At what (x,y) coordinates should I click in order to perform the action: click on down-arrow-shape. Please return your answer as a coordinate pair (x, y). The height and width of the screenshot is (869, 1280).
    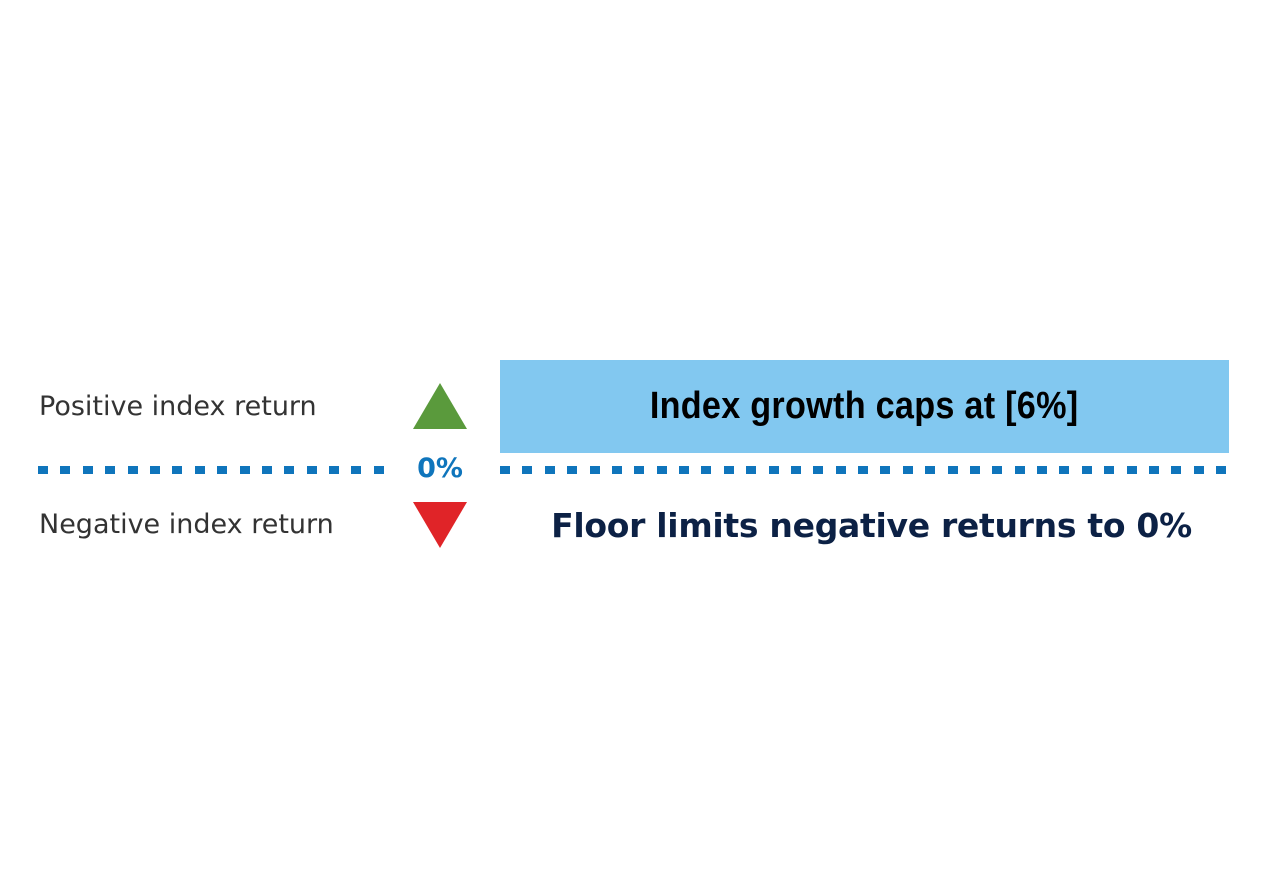
    Looking at the image, I should click on (440, 525).